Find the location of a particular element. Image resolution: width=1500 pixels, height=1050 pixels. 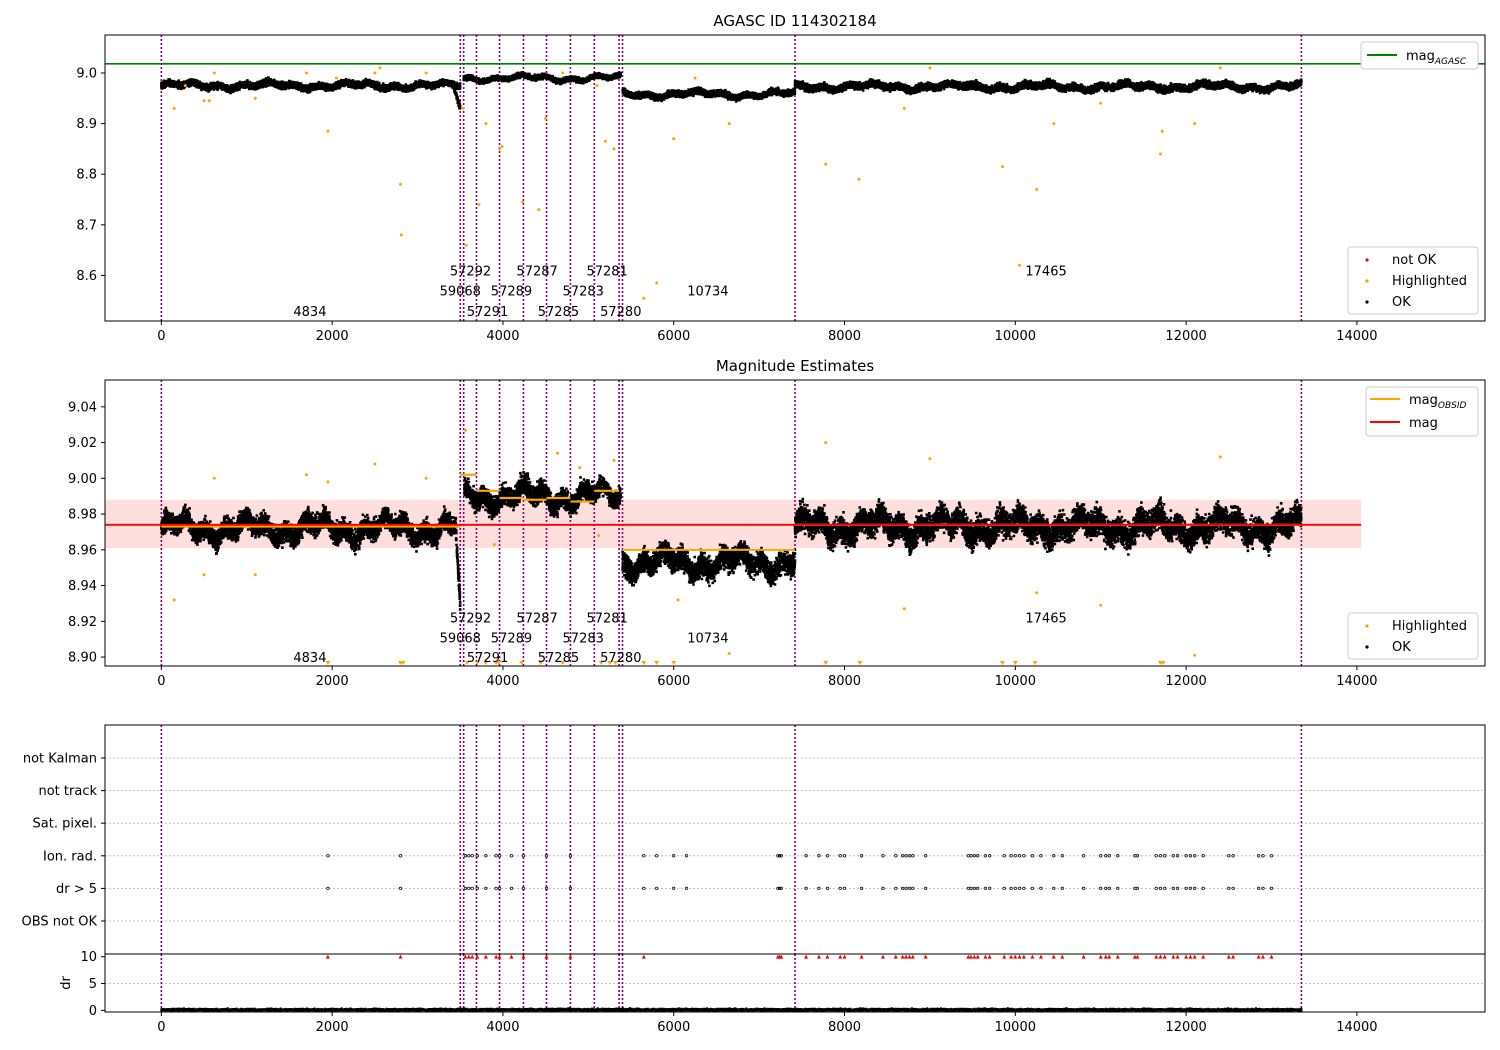

x-tick-p1-label-1: 2000 is located at coordinates (332, 336).